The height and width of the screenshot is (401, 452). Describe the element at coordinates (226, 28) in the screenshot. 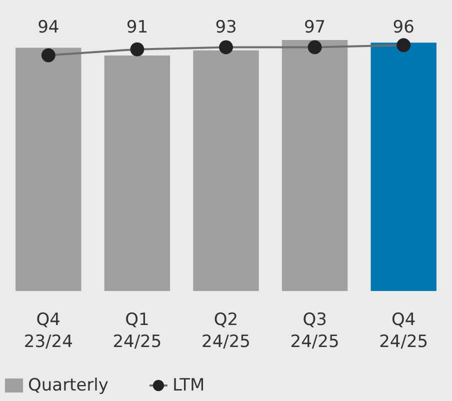

I see `data-label: 93` at that location.